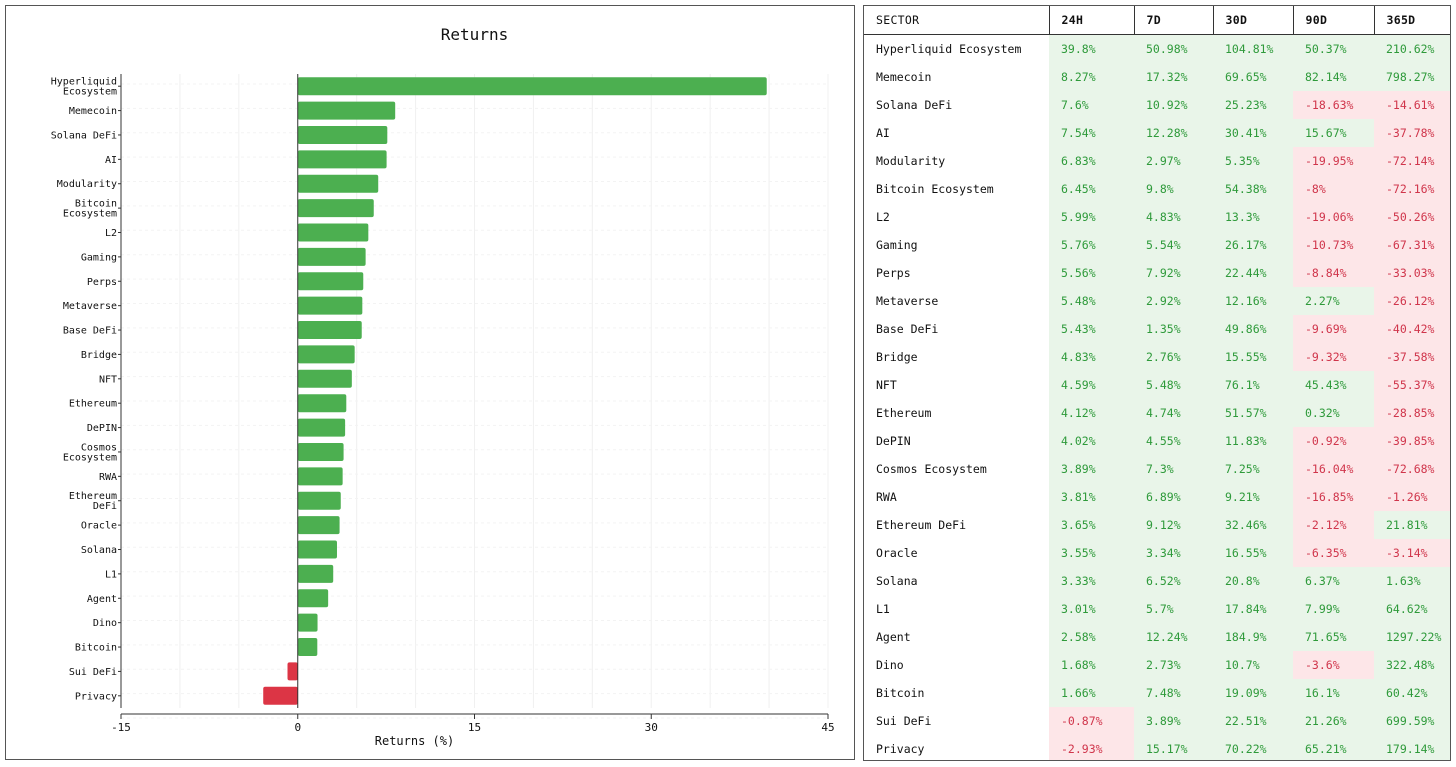 This screenshot has height=767, width=1456. What do you see at coordinates (911, 161) in the screenshot?
I see `sector-cell: Modularity` at bounding box center [911, 161].